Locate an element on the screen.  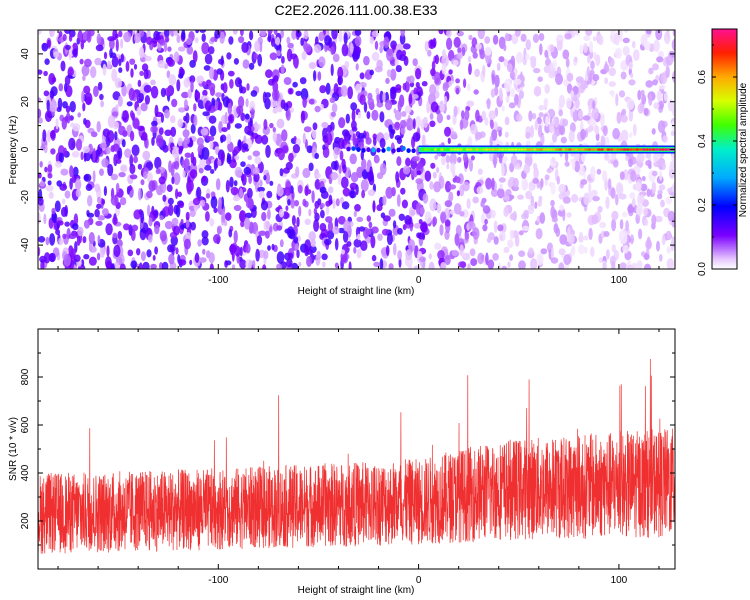
signal-onset-dot is located at coordinates (413, 151).